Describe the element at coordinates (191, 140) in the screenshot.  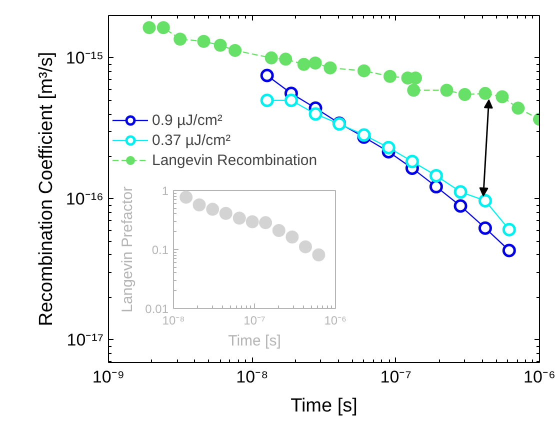
I see `legend-label: 0.37 µJ/cm²` at that location.